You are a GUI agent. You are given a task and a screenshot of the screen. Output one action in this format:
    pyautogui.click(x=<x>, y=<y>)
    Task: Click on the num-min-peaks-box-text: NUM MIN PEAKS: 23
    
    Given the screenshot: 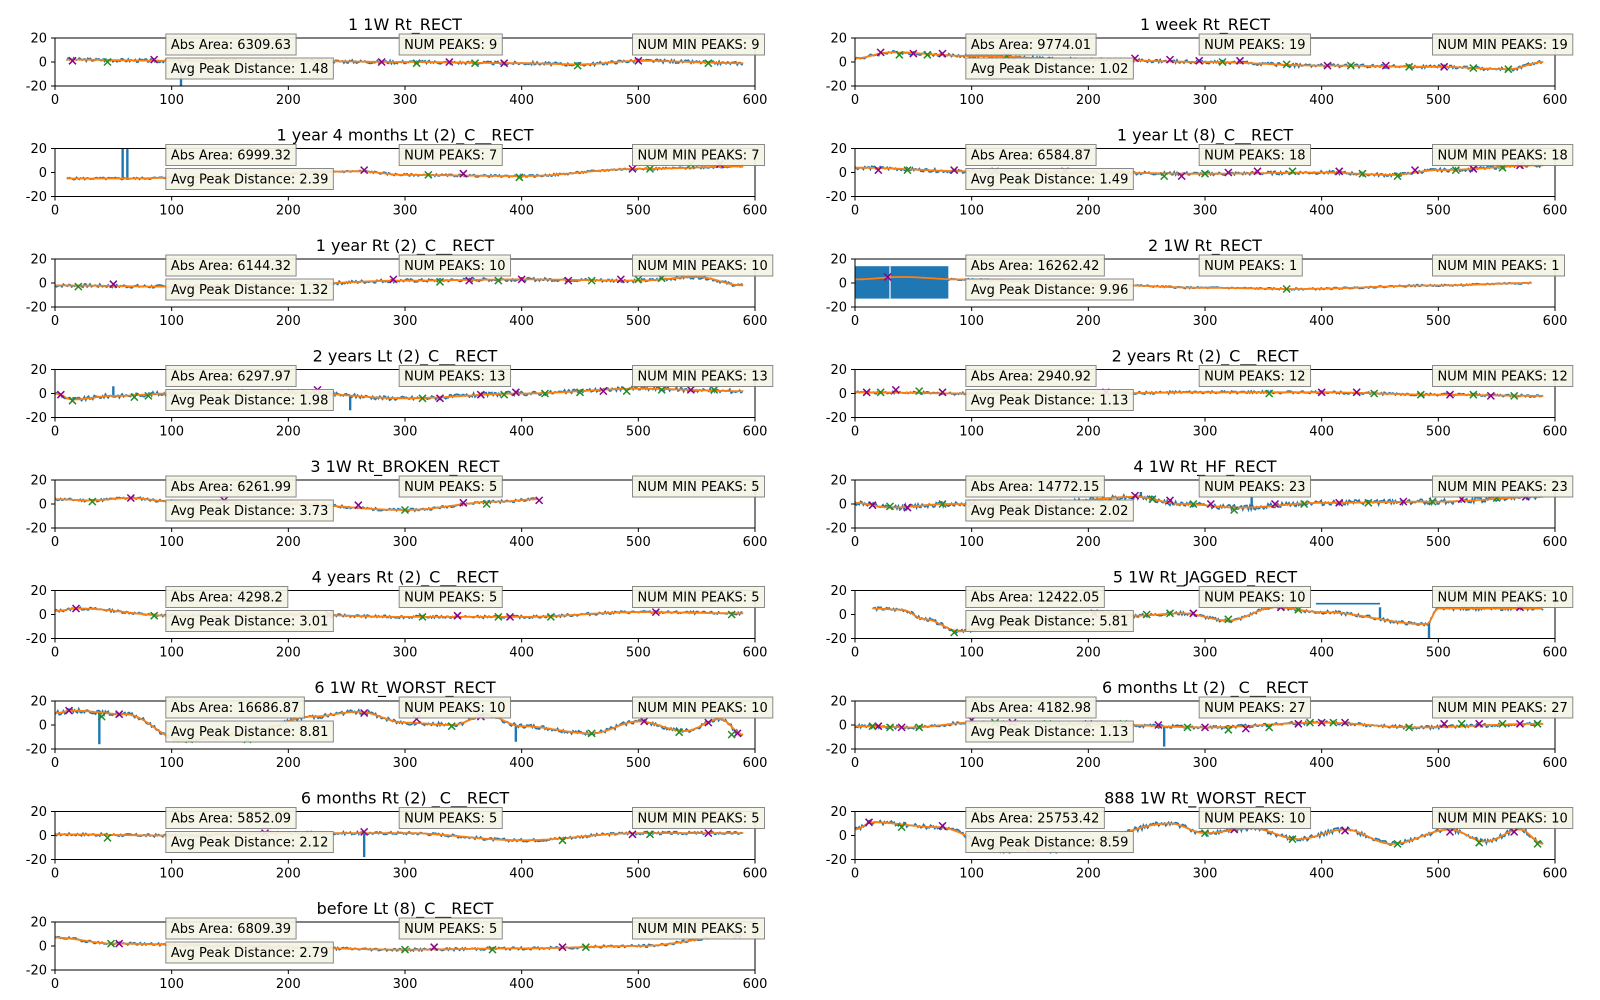 What is the action you would take?
    pyautogui.click(x=1503, y=487)
    